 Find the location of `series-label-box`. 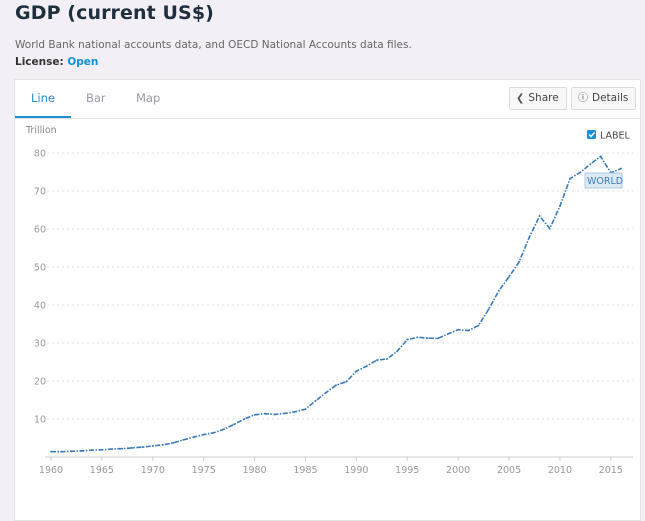

series-label-box is located at coordinates (603, 180).